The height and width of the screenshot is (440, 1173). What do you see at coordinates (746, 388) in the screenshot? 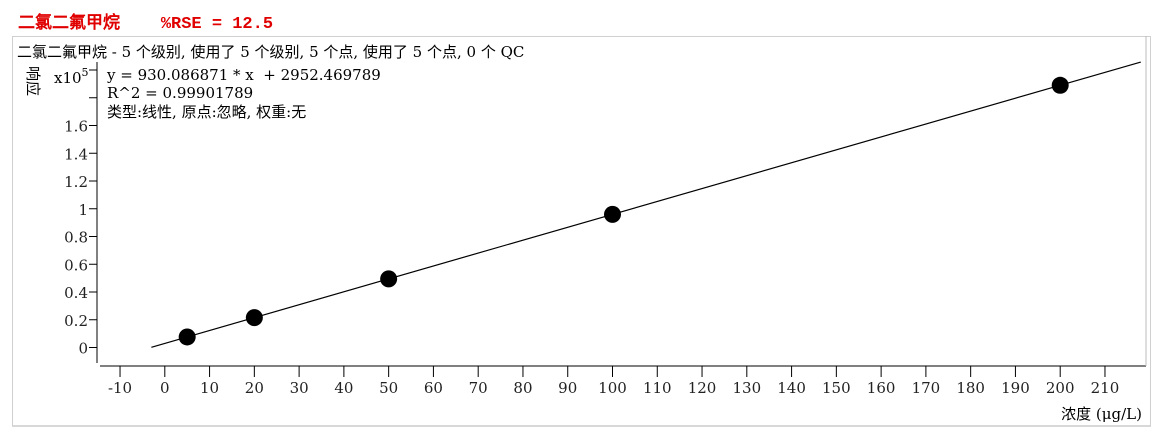
I see `x-tick-label: 130` at bounding box center [746, 388].